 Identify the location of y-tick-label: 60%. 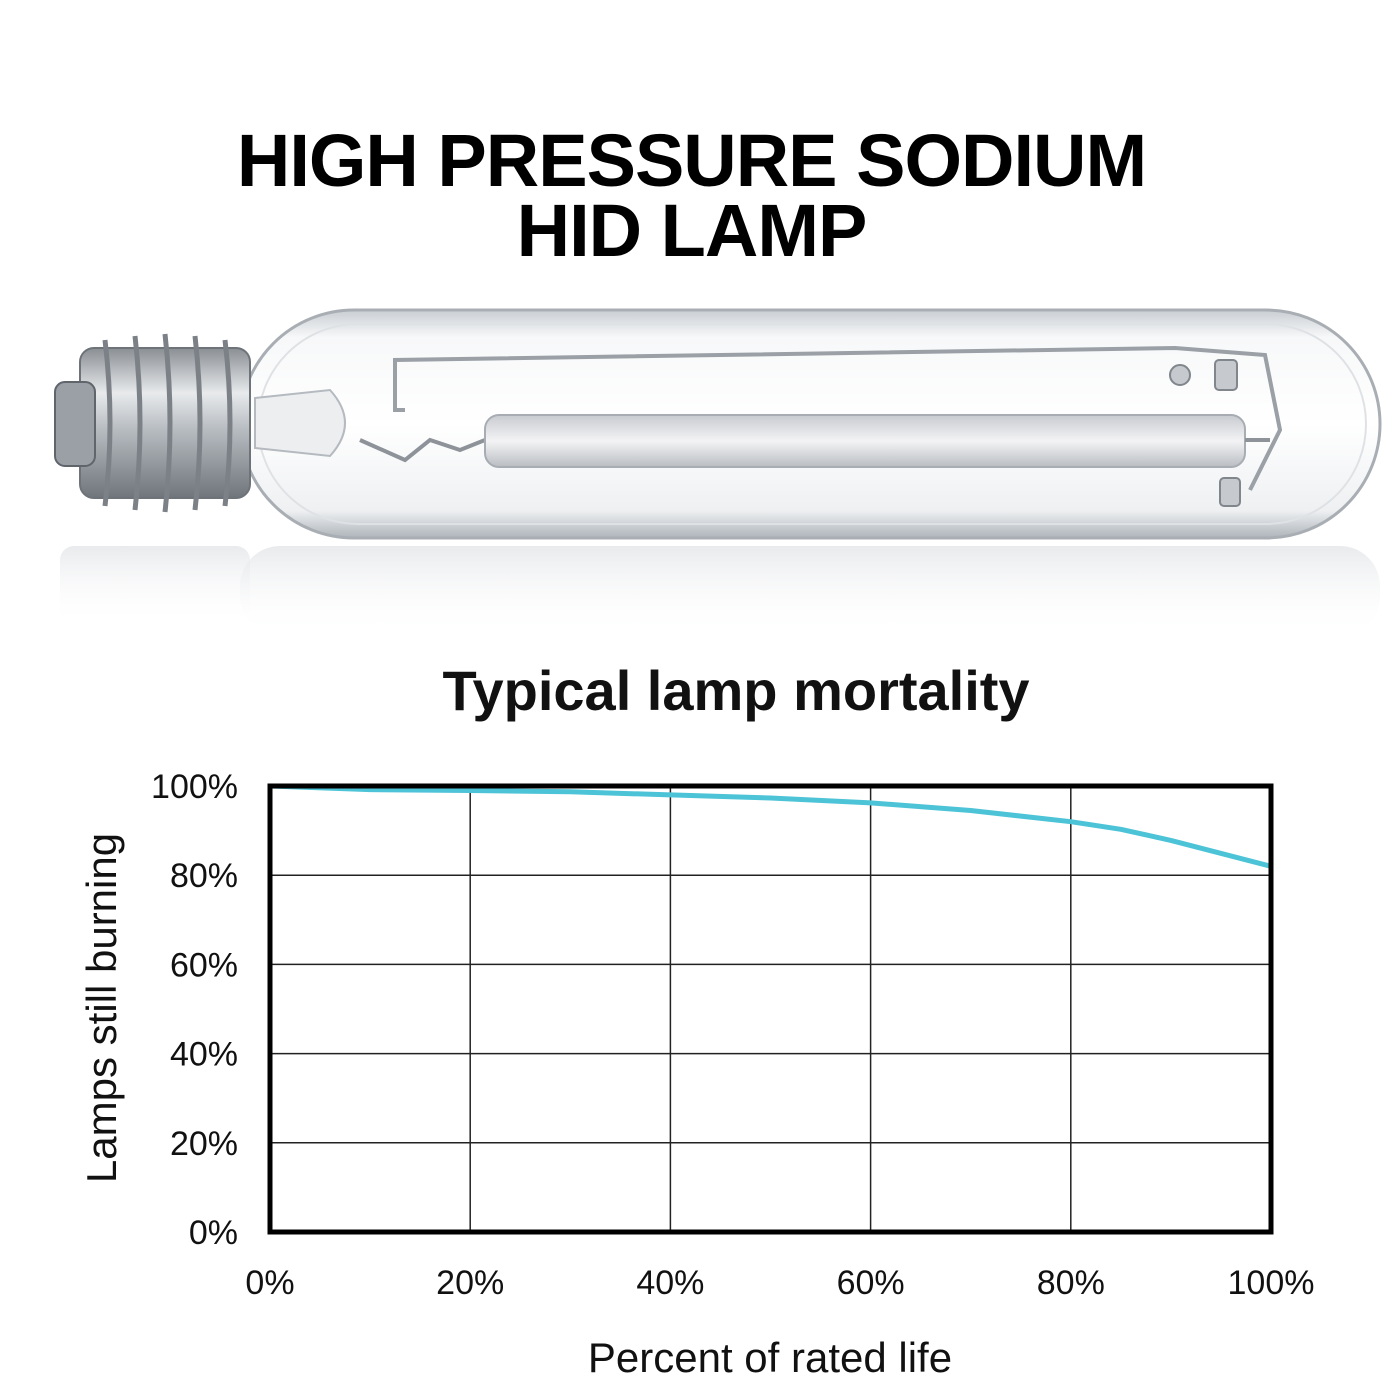
(204, 965).